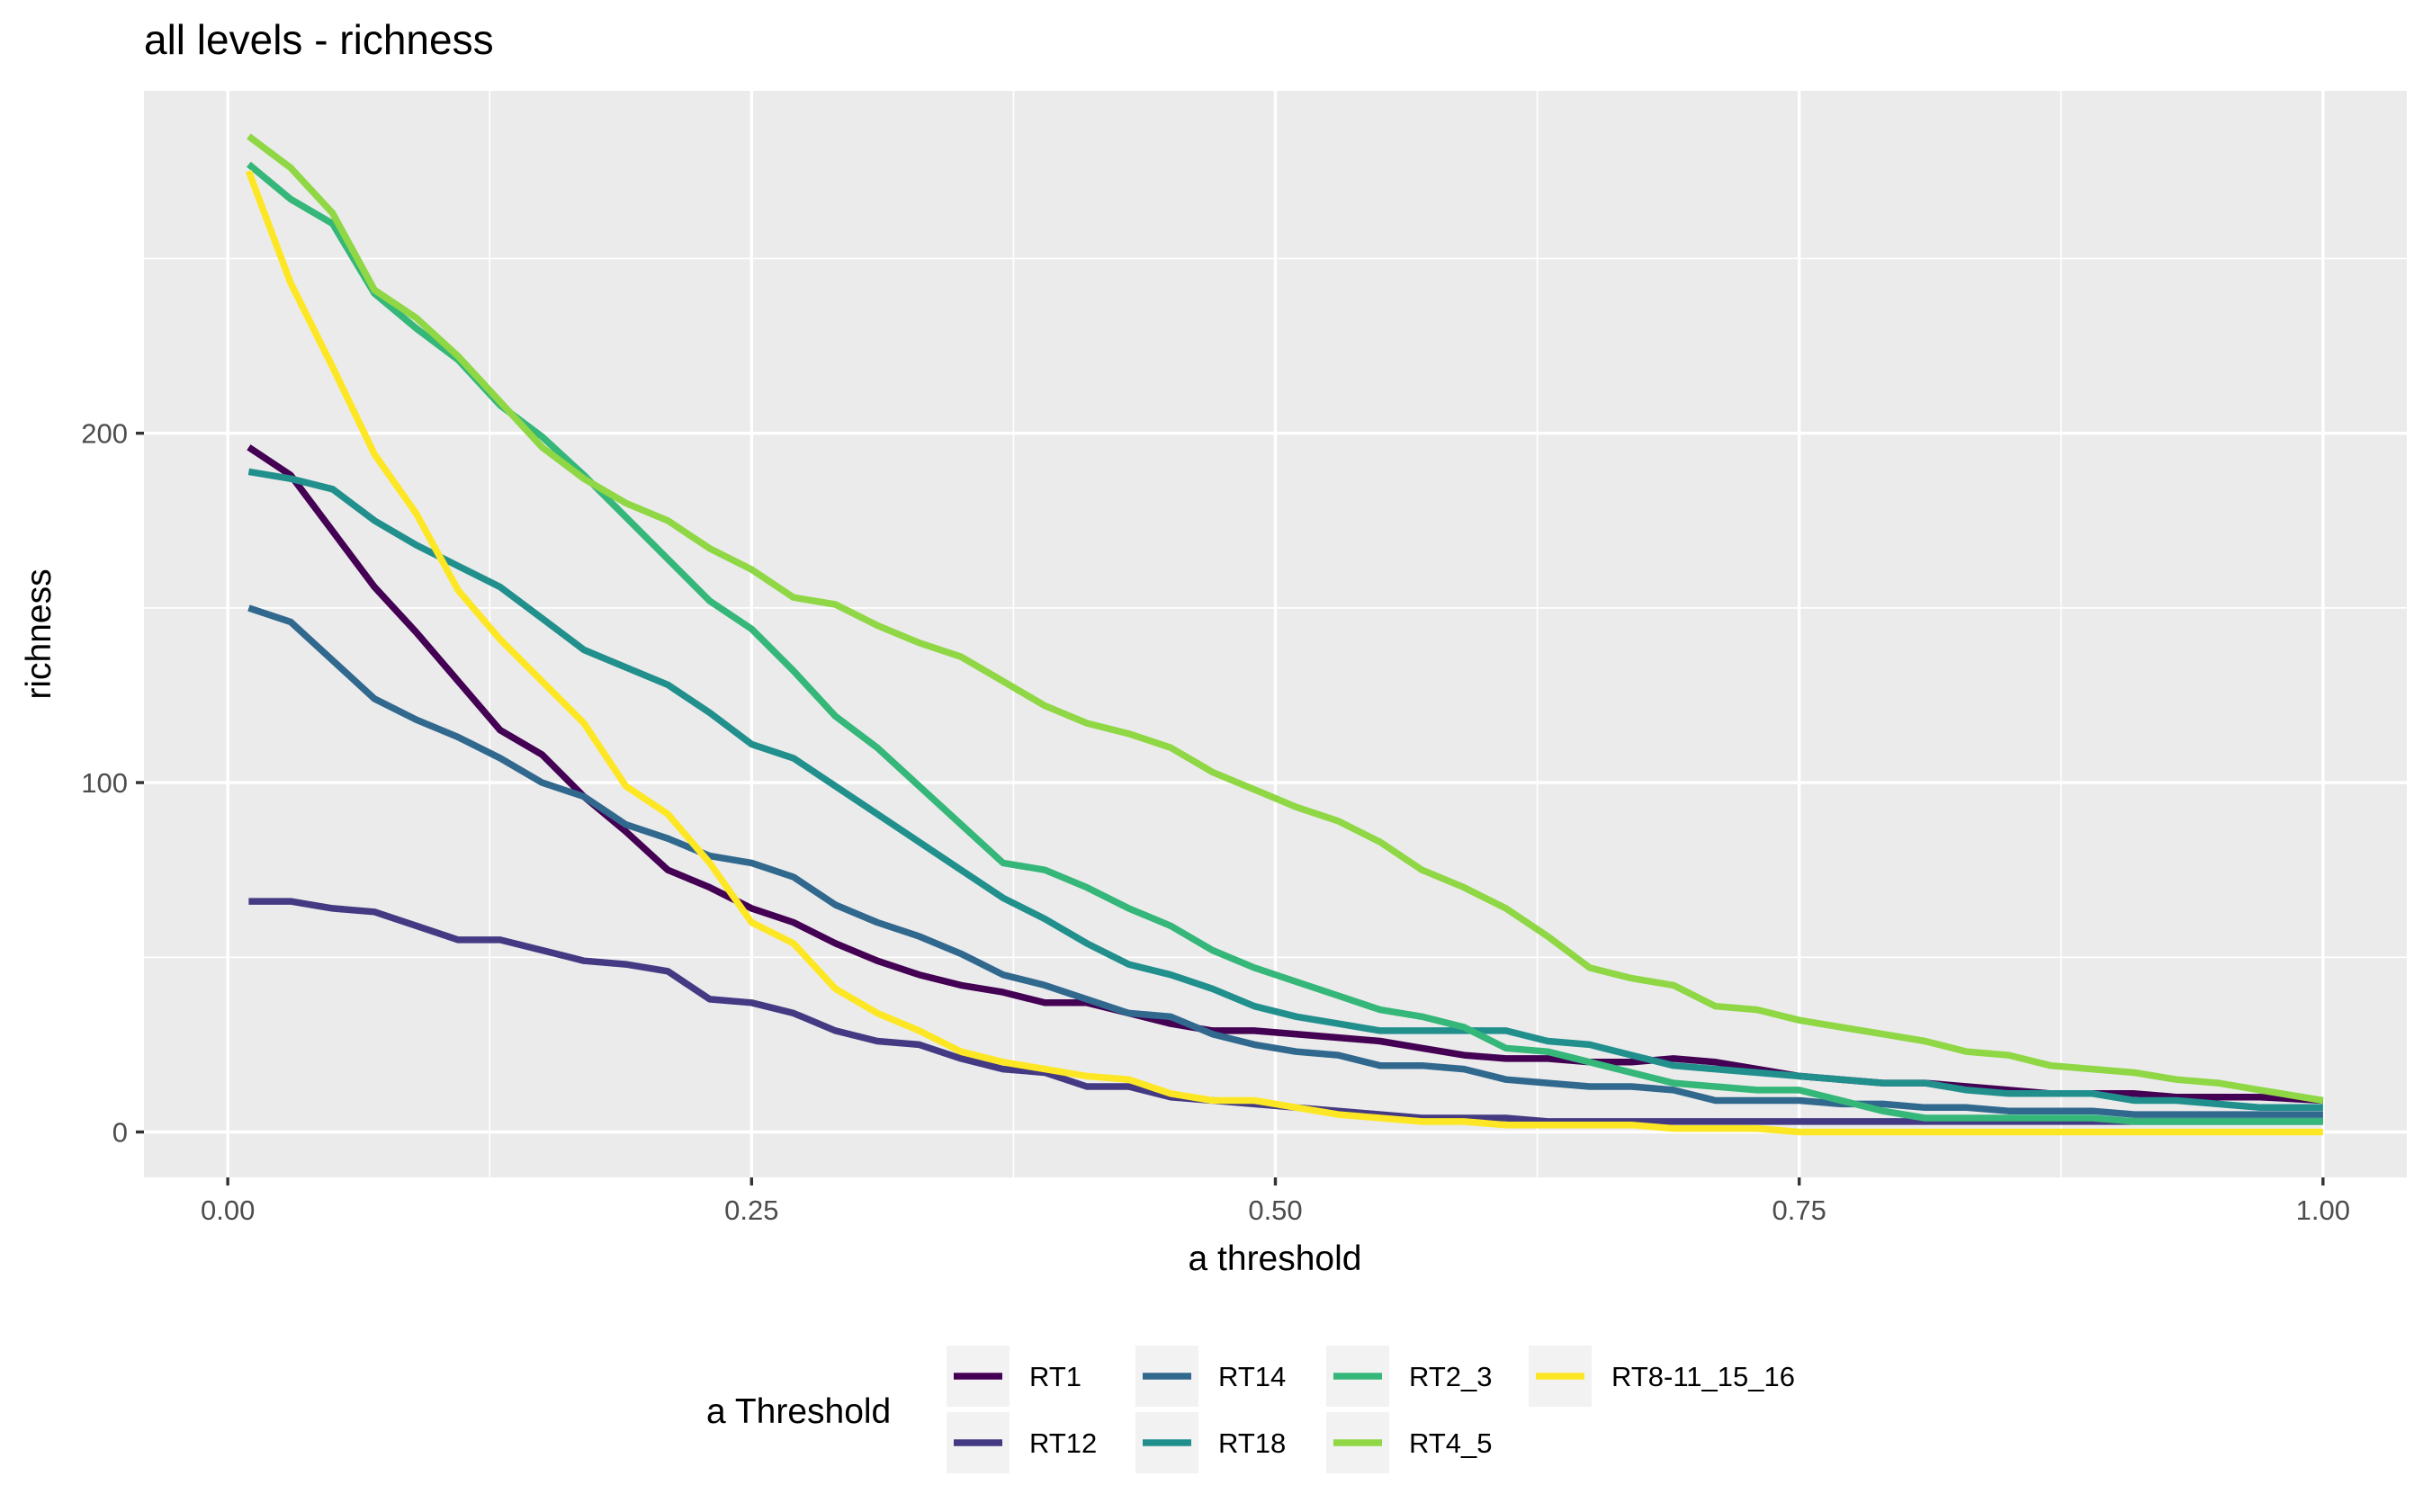 This screenshot has width=2423, height=1512. What do you see at coordinates (1451, 1443) in the screenshot?
I see `legend-label: RT4_5` at bounding box center [1451, 1443].